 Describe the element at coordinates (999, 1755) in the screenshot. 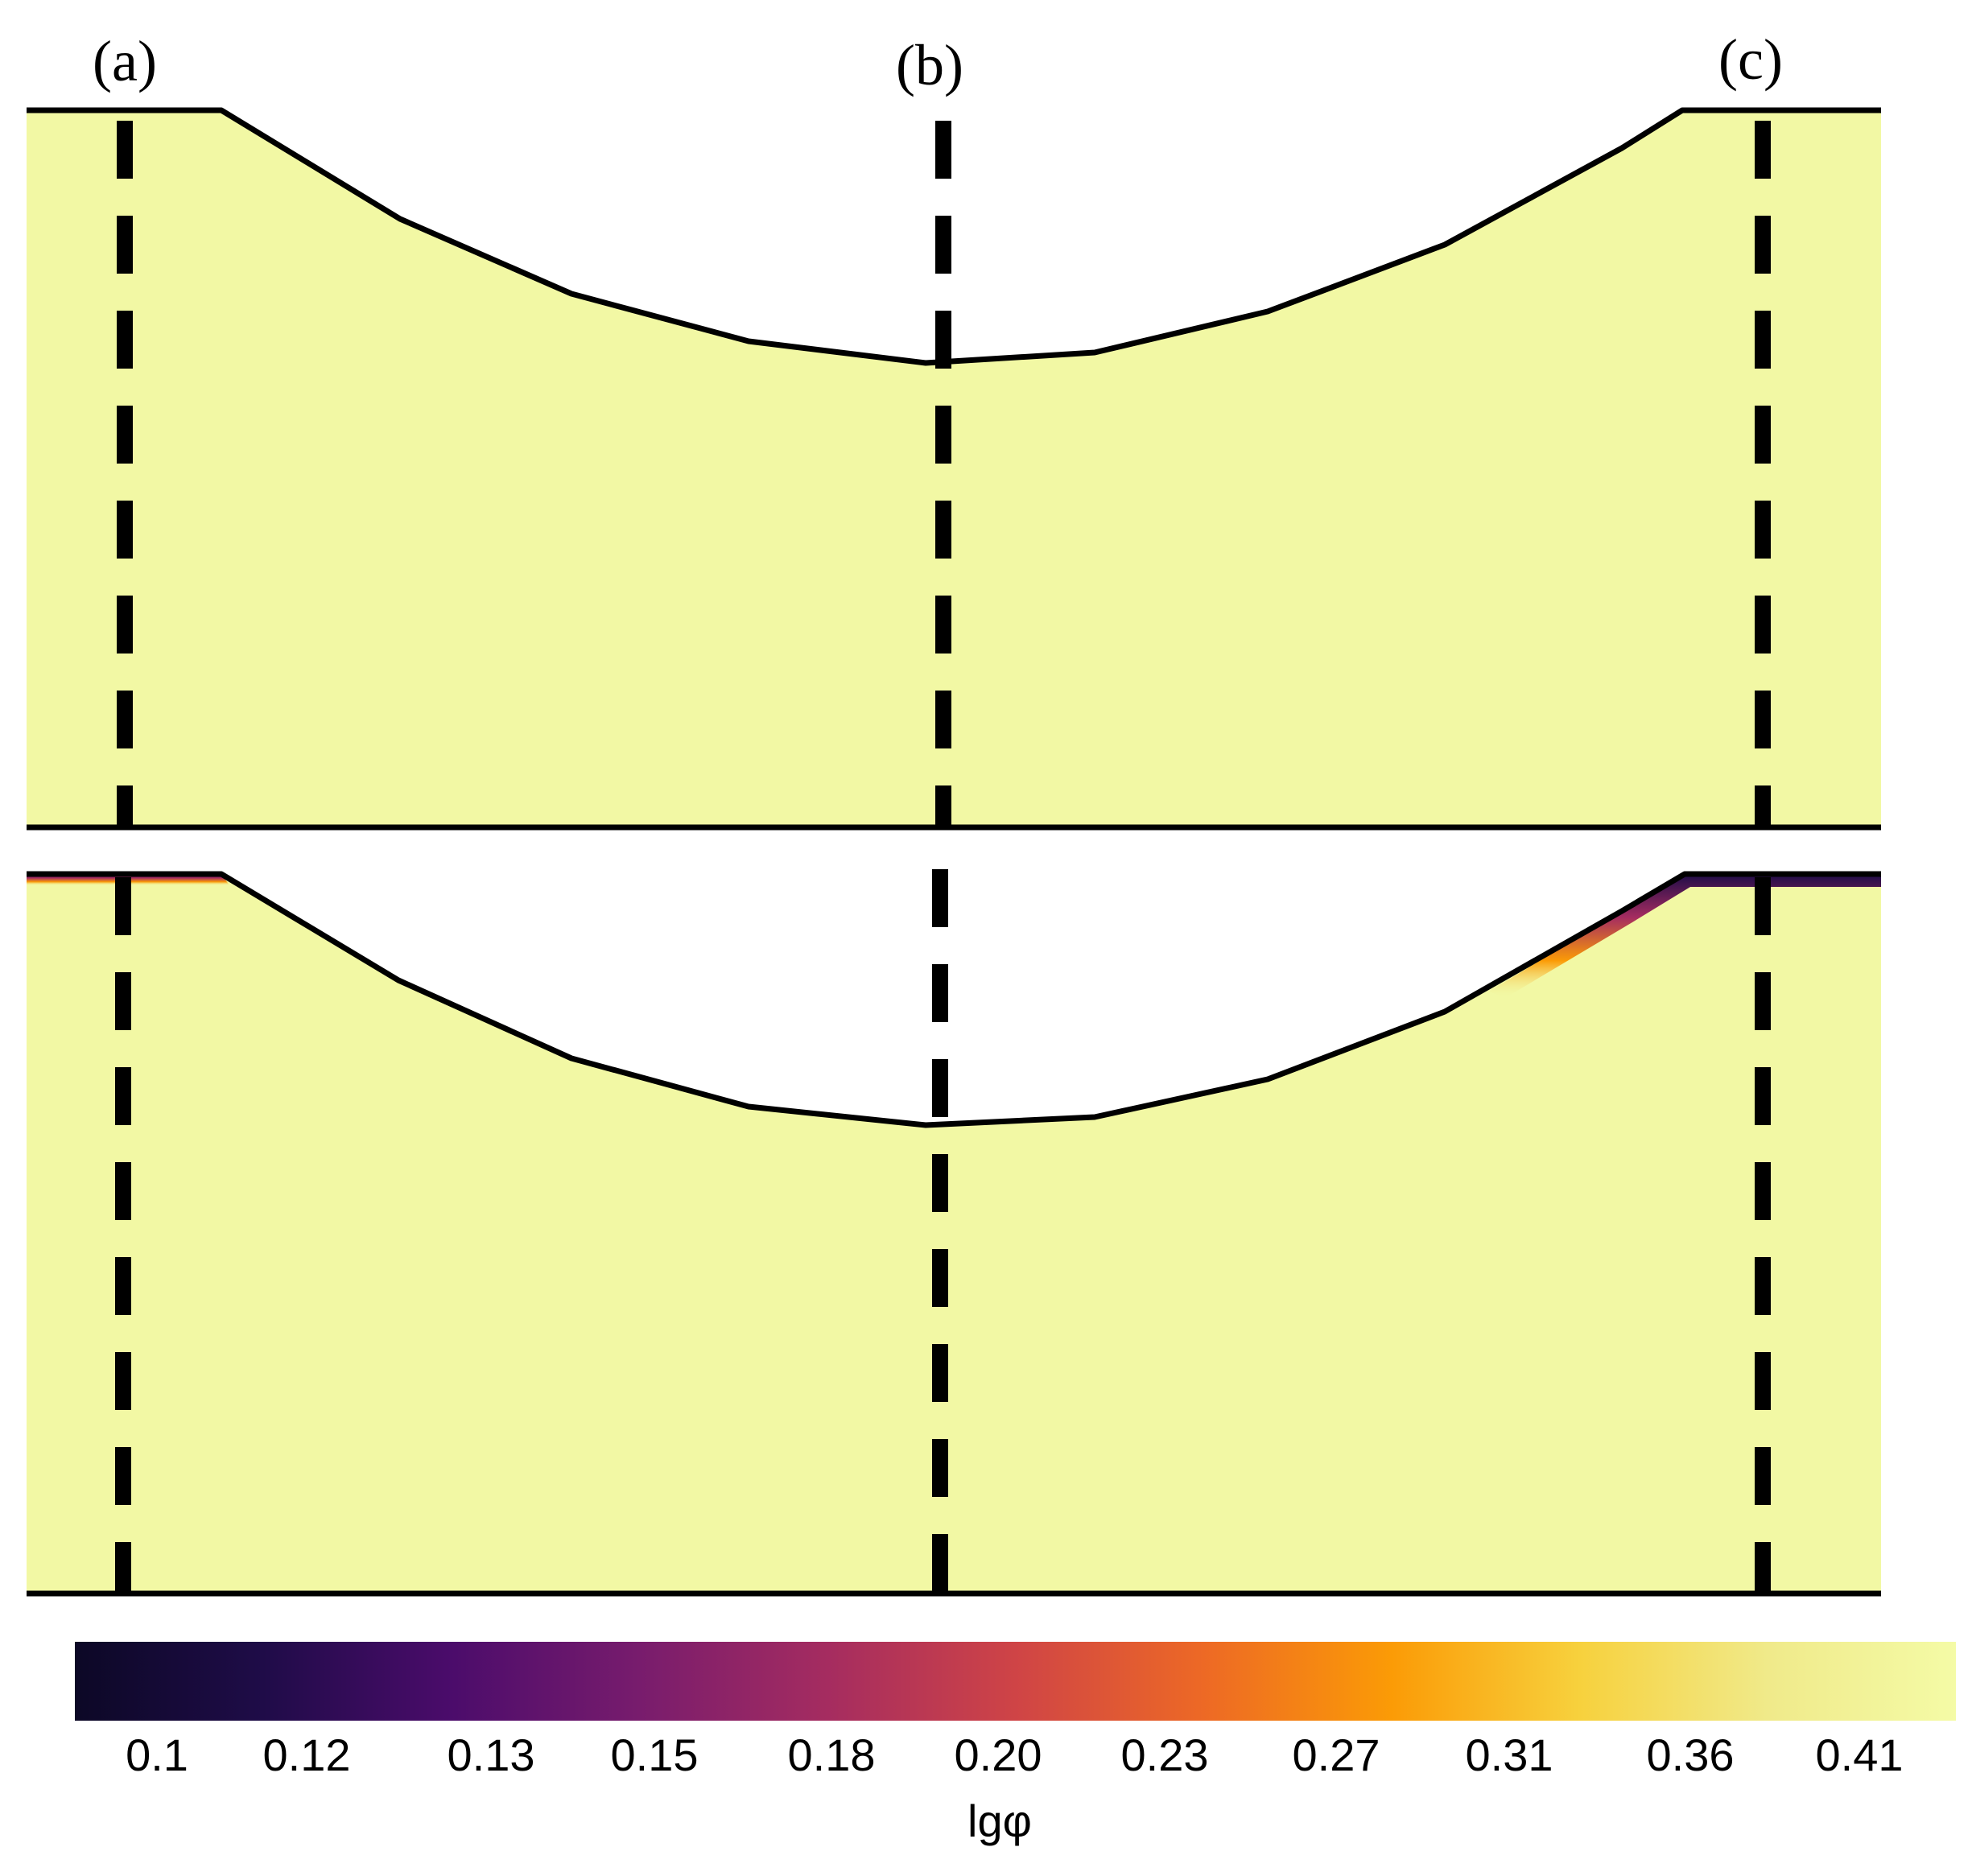

I see `colorbar-tick-label: 0.20` at that location.